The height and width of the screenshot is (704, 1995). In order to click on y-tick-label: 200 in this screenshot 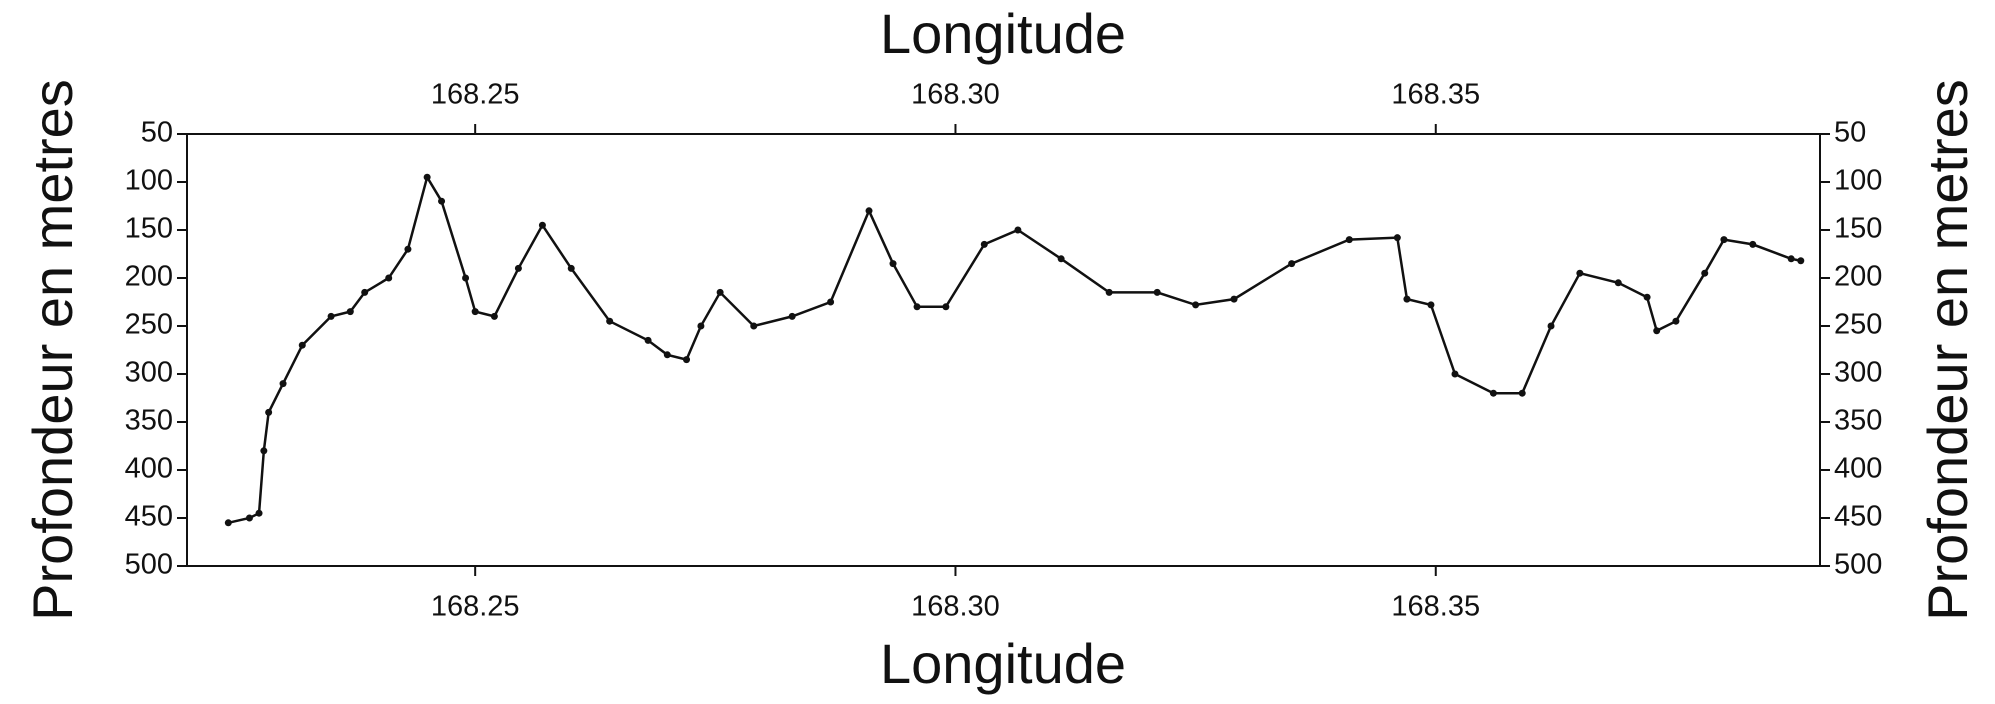, I will do `click(149, 277)`.